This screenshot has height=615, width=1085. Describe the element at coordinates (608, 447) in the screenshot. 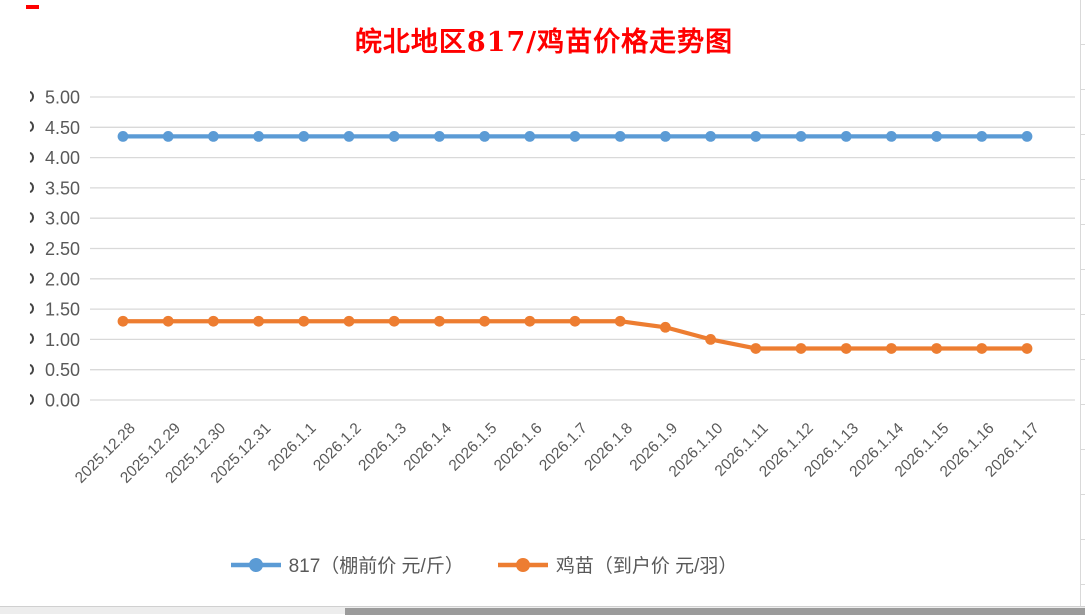

I see `x-axis-label: 2026.1.8` at that location.